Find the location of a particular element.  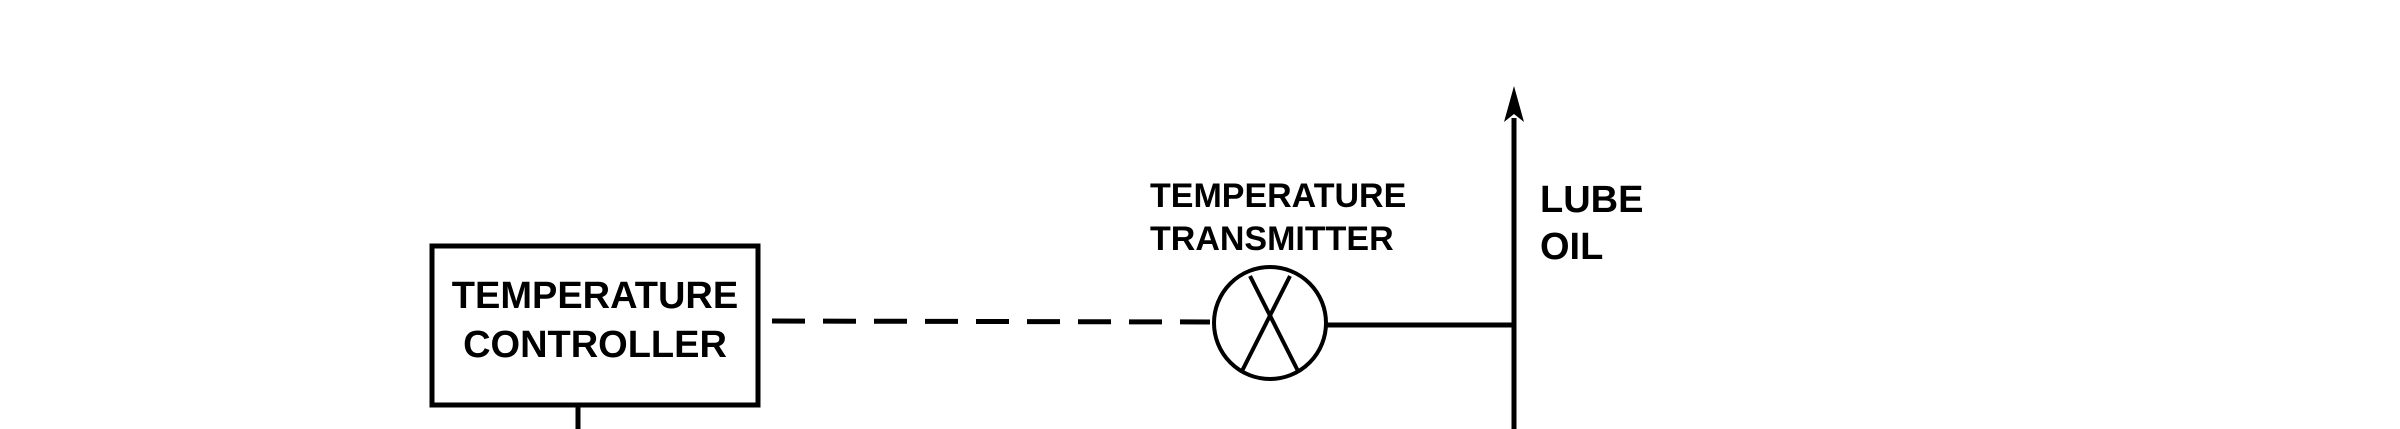

transmitter-cross-a is located at coordinates (1274, 324).